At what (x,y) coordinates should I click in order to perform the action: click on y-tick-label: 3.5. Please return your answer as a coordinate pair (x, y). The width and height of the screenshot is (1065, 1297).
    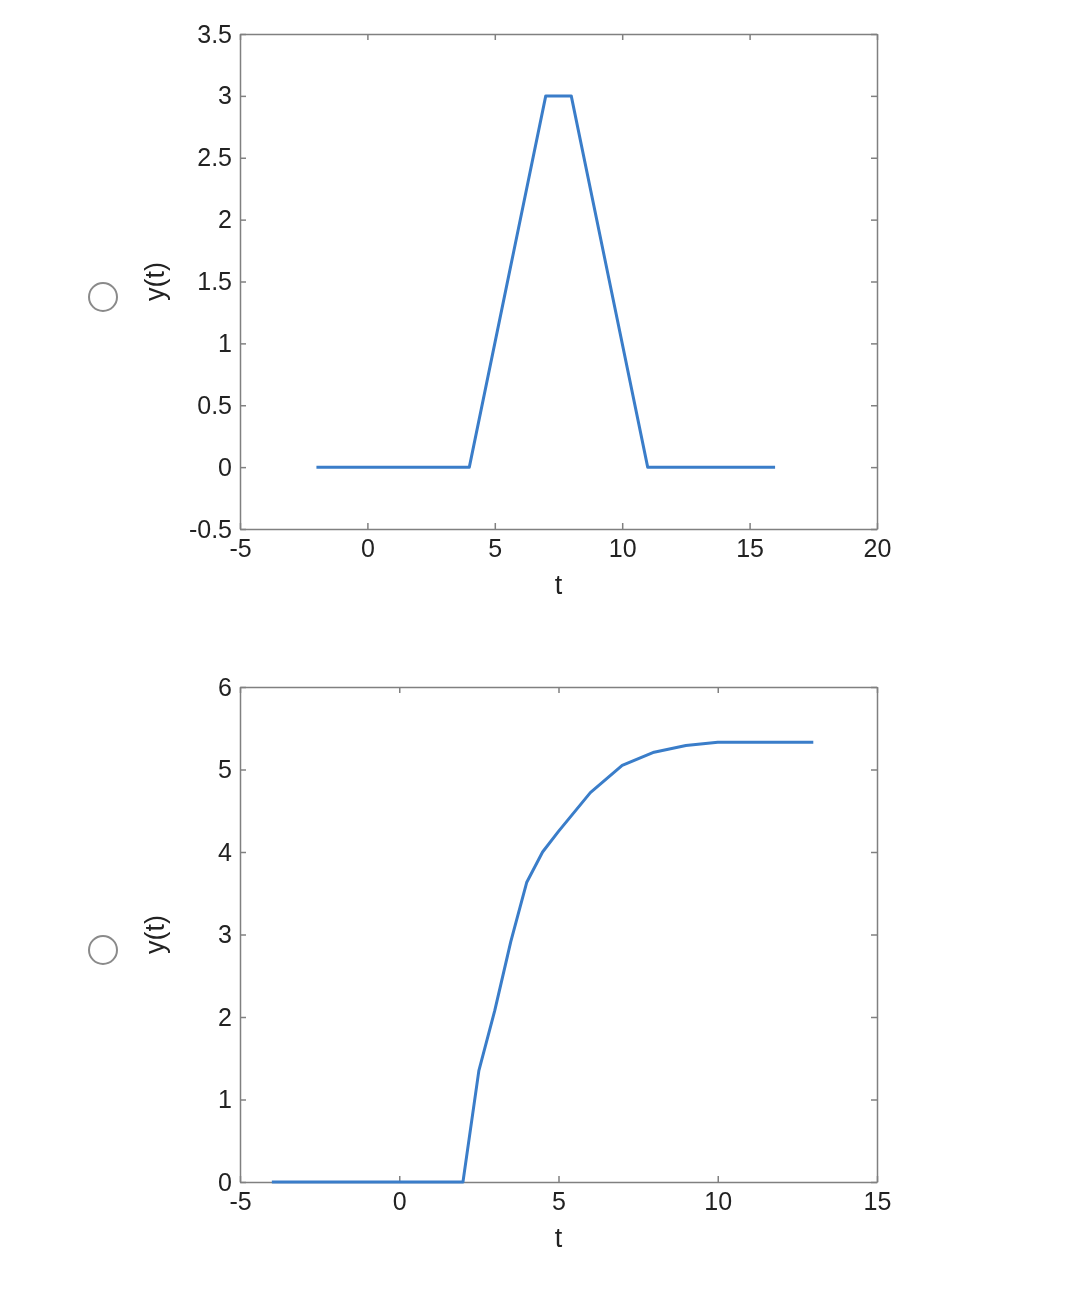
    Looking at the image, I should click on (214, 33).